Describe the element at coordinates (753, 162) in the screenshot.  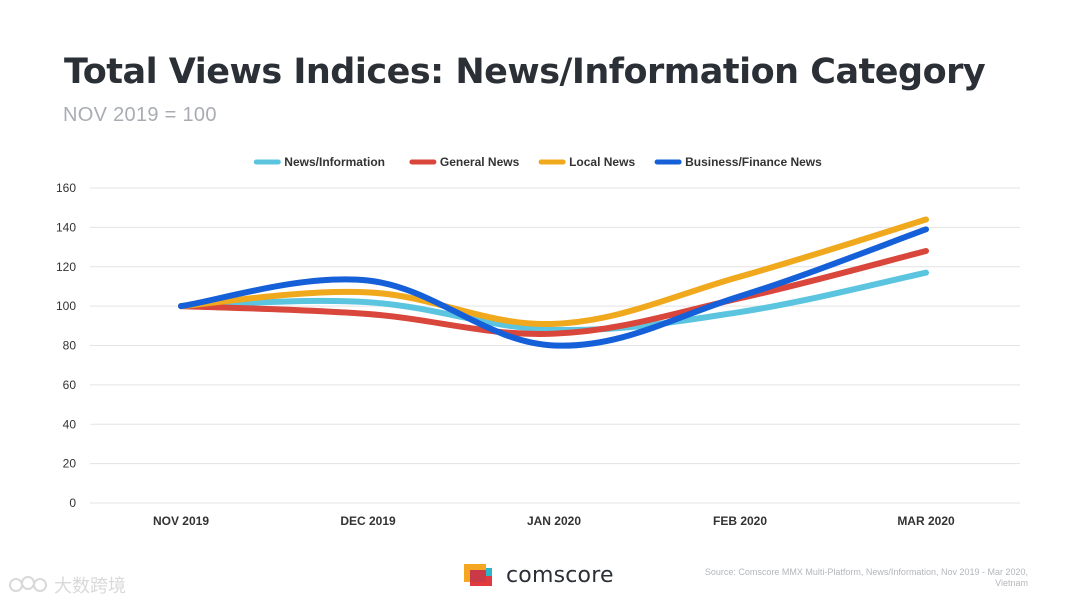
I see `legend-label: Business/Finance News` at that location.